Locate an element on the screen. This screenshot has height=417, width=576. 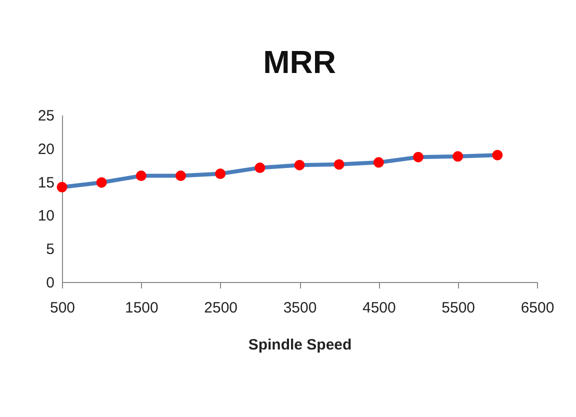
x-tick-label: 1500 is located at coordinates (141, 308).